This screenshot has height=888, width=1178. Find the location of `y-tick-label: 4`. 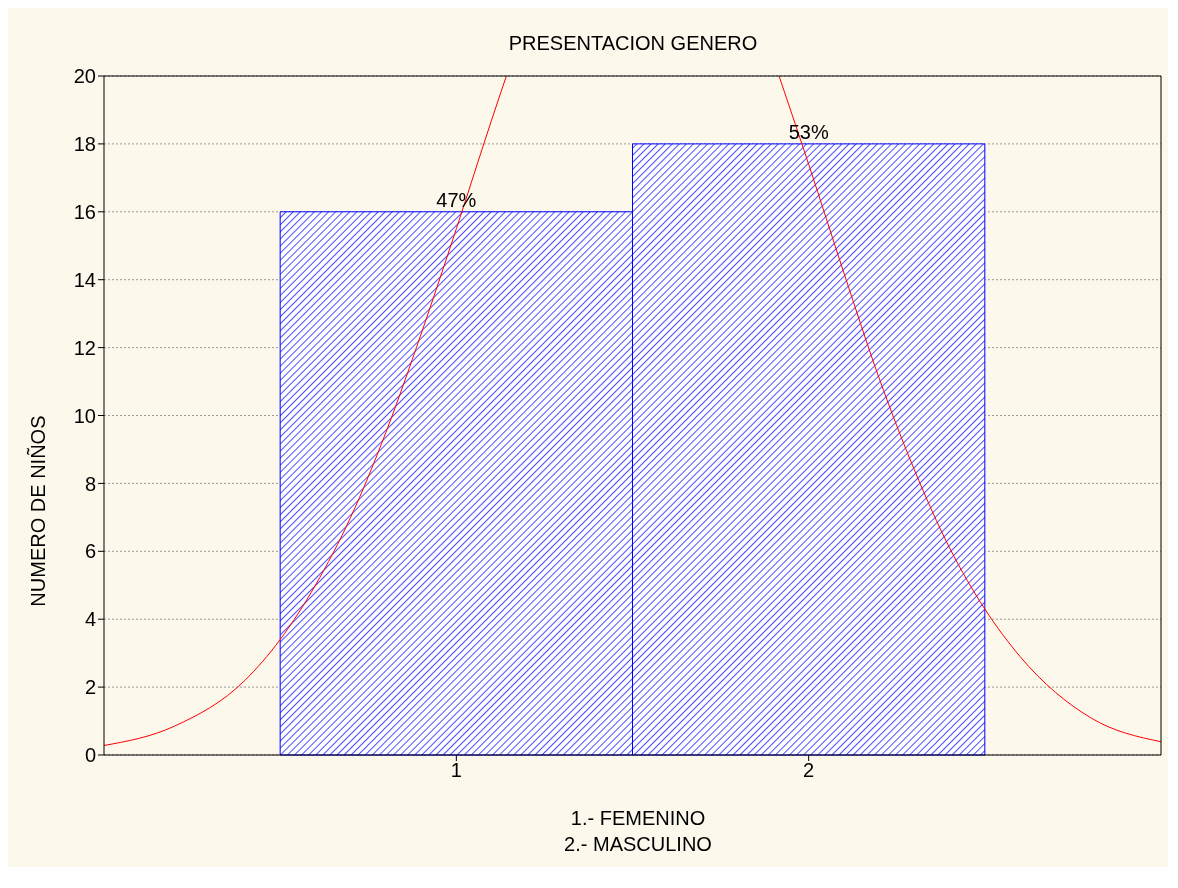

y-tick-label: 4 is located at coordinates (90, 619).